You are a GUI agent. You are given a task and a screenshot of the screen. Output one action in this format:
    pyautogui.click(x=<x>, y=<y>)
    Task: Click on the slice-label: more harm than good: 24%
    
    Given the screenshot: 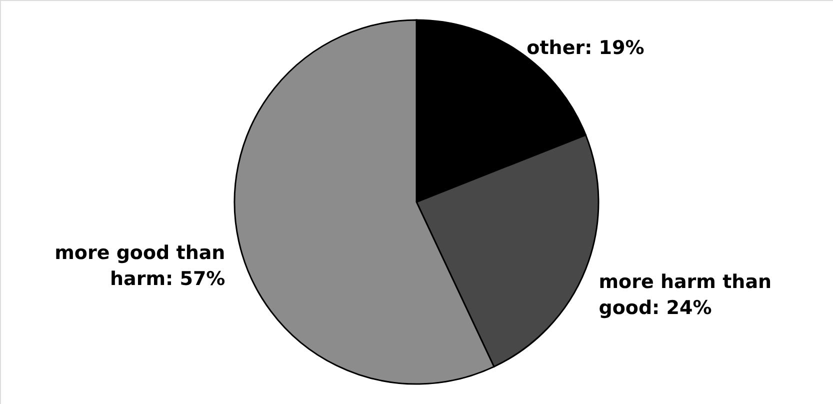 What is the action you would take?
    pyautogui.click(x=685, y=295)
    